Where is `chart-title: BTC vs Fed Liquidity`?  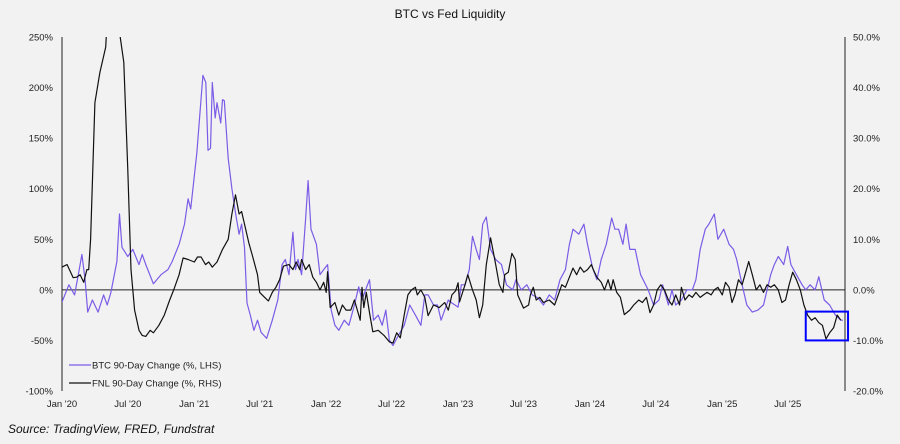 chart-title: BTC vs Fed Liquidity is located at coordinates (450, 14).